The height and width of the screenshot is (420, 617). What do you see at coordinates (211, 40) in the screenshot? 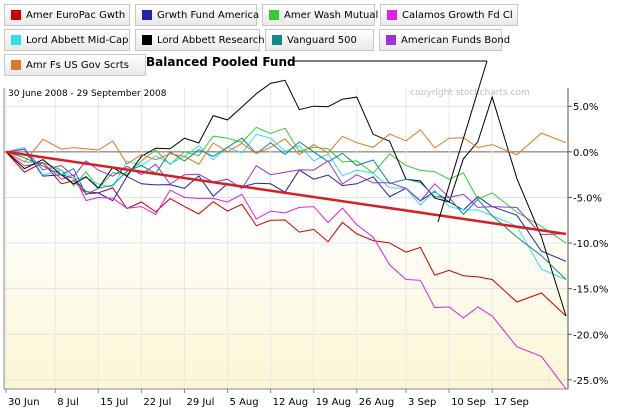
I see `legend-label: Lord Abbett Research` at bounding box center [211, 40].